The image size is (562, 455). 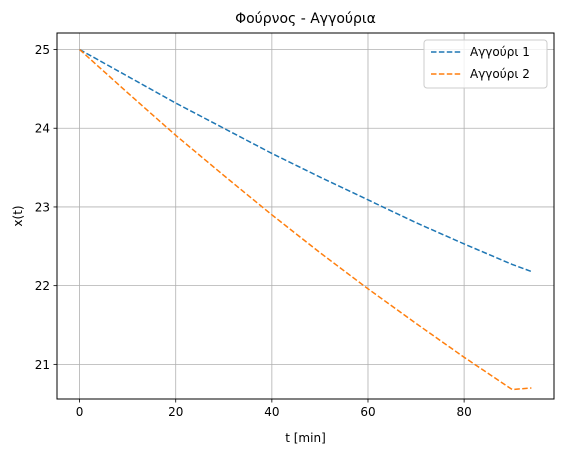 What do you see at coordinates (42, 365) in the screenshot?
I see `y-tick-label-0: 21` at bounding box center [42, 365].